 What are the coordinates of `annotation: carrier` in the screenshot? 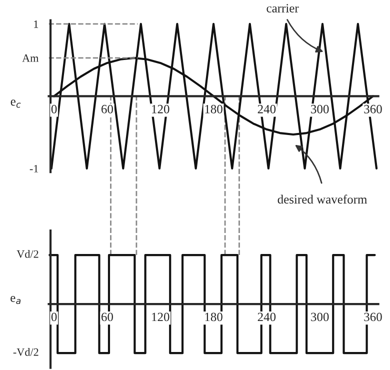 It's located at (282, 8).